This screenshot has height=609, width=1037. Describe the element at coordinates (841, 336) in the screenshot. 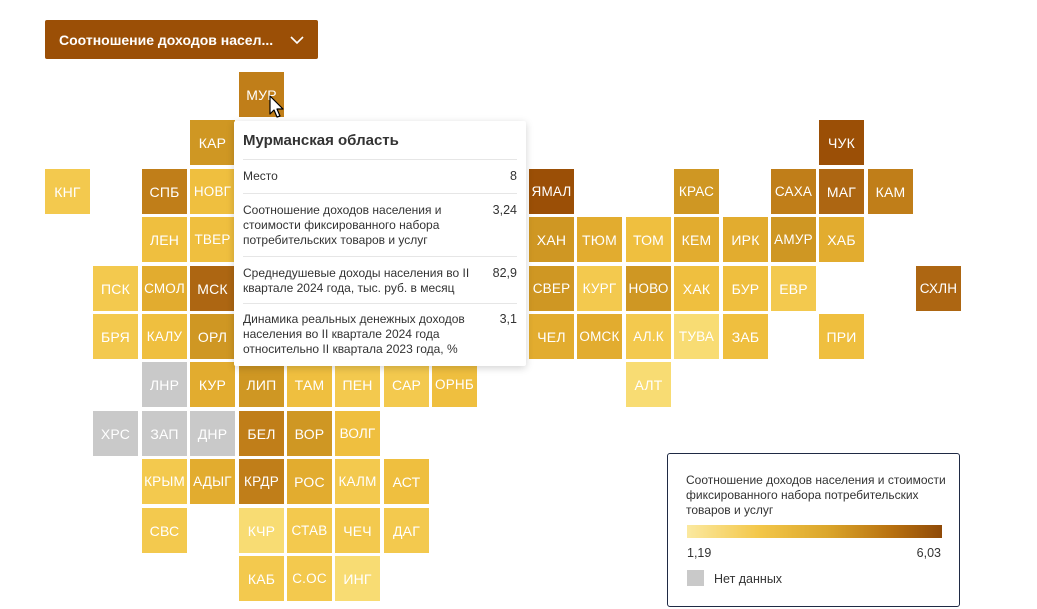

I see `region-tile-при: ПРИ` at that location.